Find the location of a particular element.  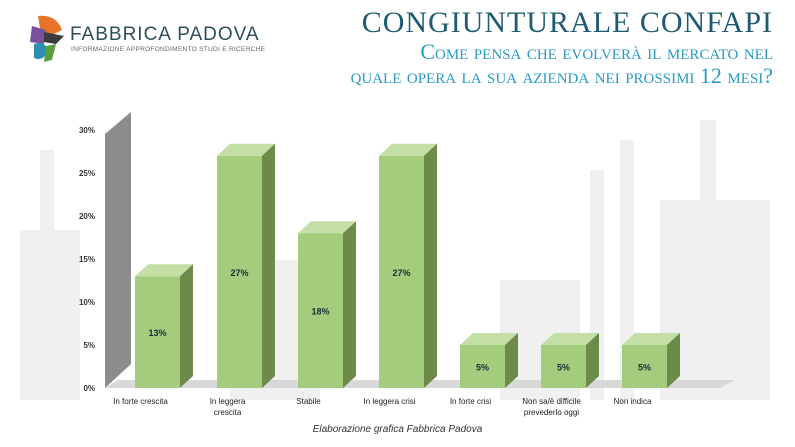

fabbrica-padova-logo is located at coordinates (47, 38).